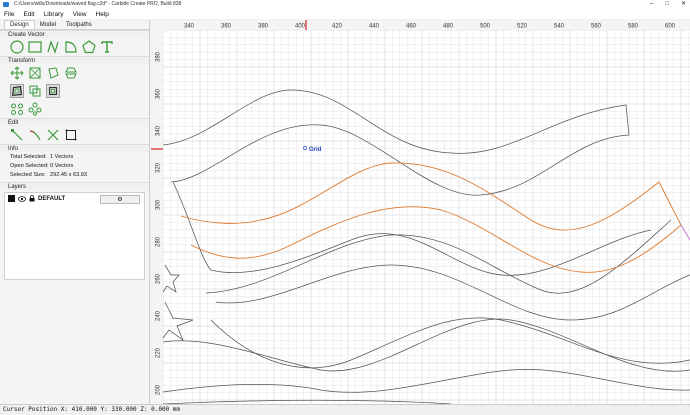 The height and width of the screenshot is (415, 690). What do you see at coordinates (159, 204) in the screenshot?
I see `y-tick-label: 300` at bounding box center [159, 204].